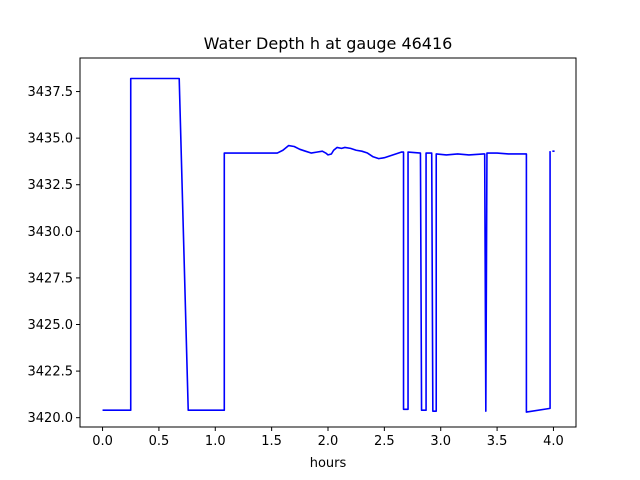  I want to click on chart-title: Water Depth h at gauge 46416, so click(328, 43).